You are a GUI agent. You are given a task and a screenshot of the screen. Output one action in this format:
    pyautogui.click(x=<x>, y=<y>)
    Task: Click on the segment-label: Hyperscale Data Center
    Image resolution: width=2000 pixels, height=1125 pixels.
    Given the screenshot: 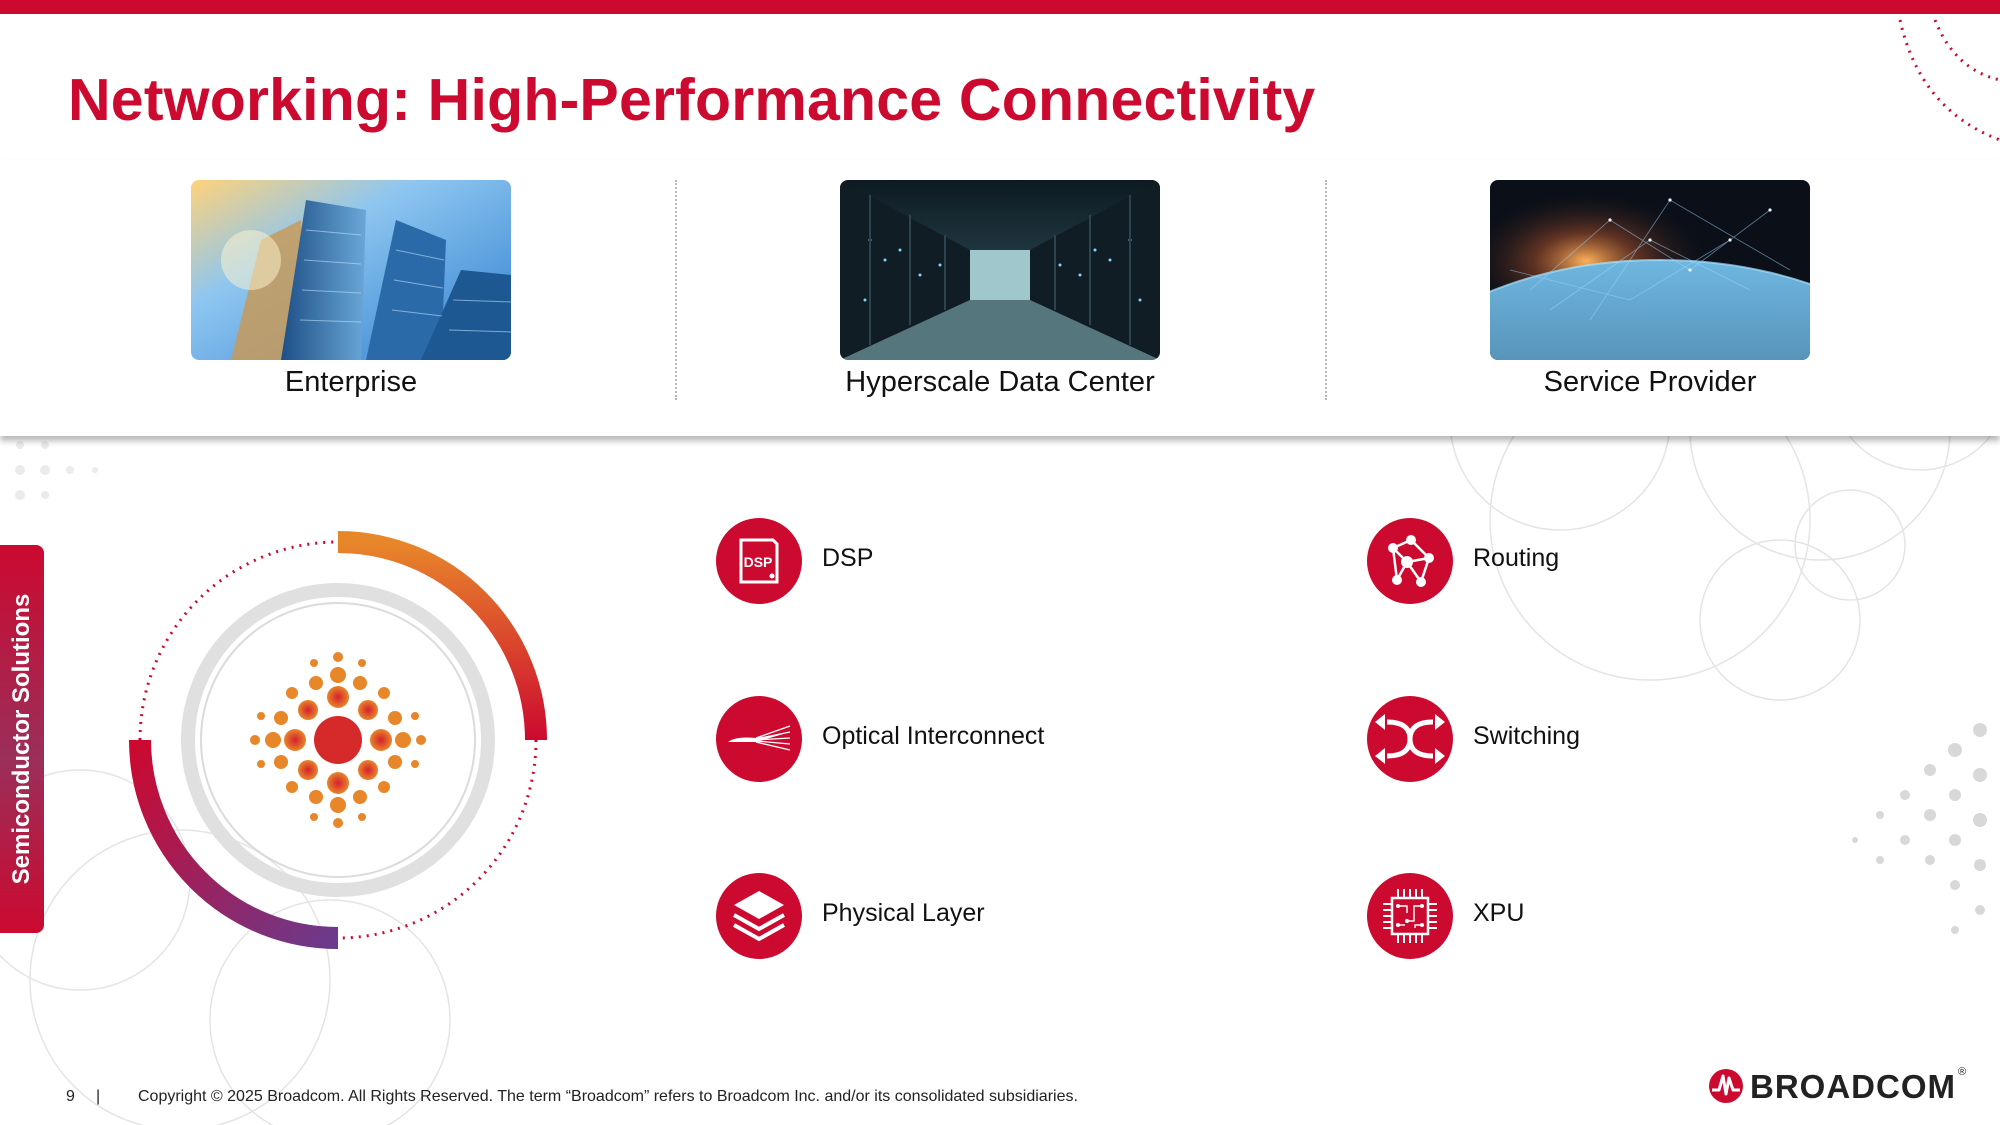 What is the action you would take?
    pyautogui.click(x=1000, y=382)
    